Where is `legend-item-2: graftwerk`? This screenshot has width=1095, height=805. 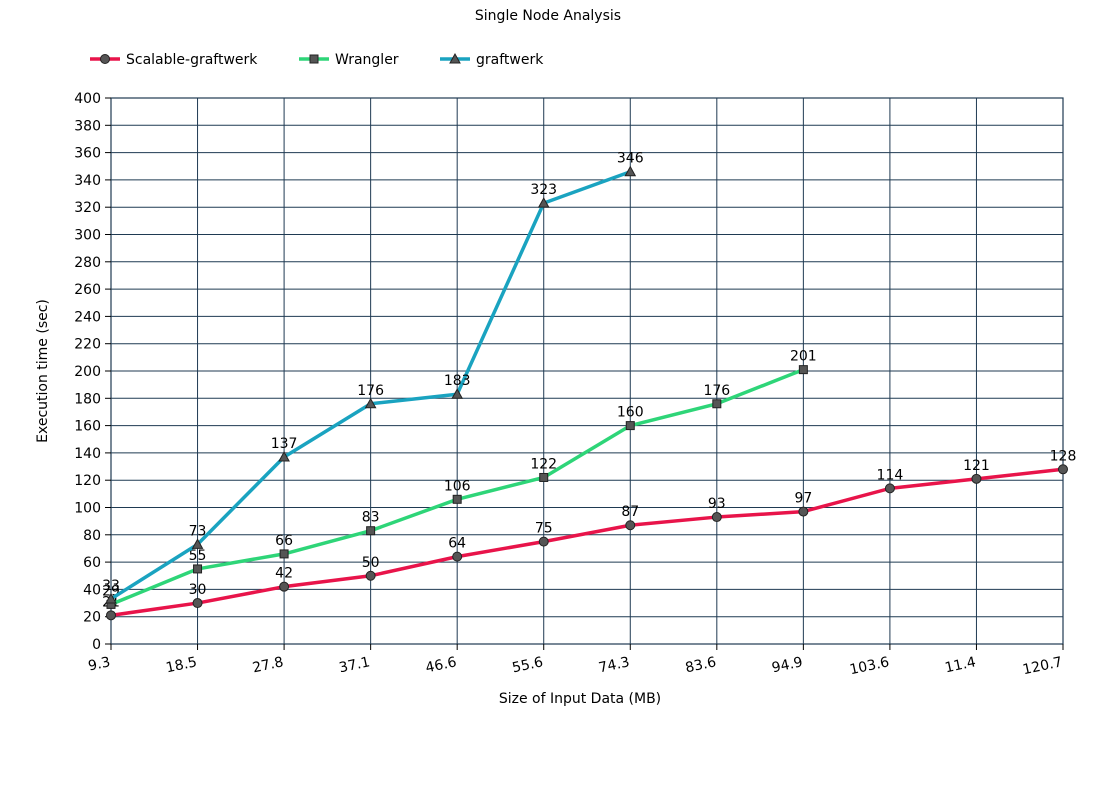
legend-item-2: graftwerk is located at coordinates (492, 60).